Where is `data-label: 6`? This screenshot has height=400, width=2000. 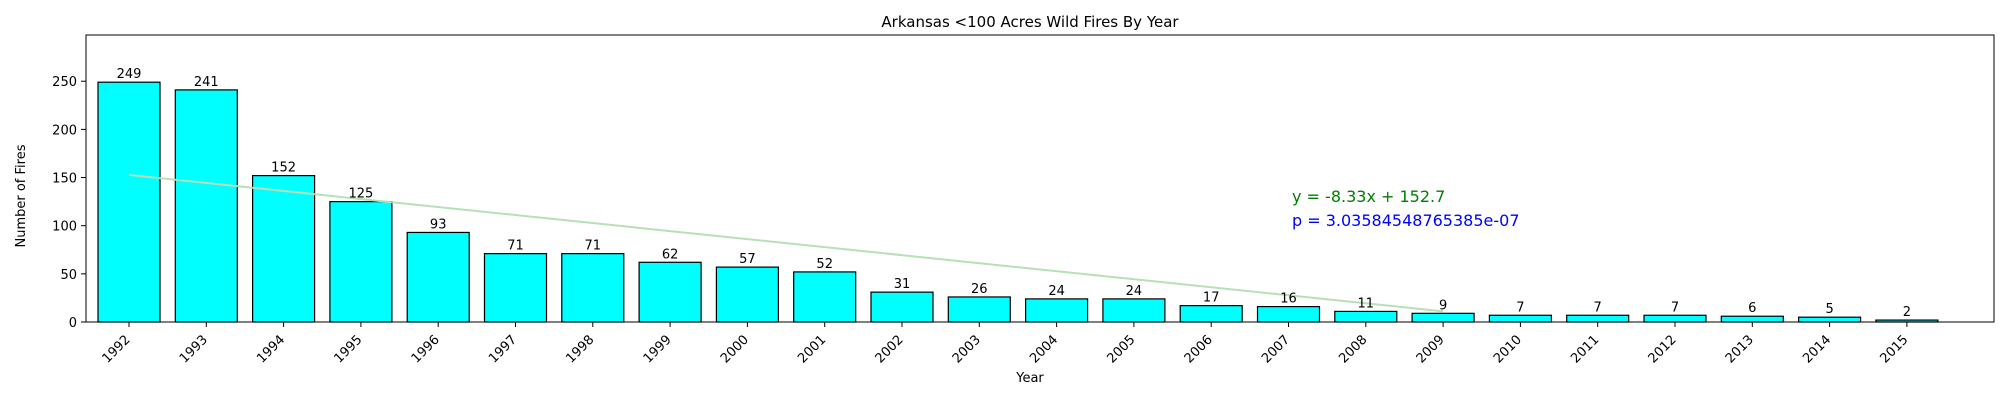
data-label: 6 is located at coordinates (1752, 308).